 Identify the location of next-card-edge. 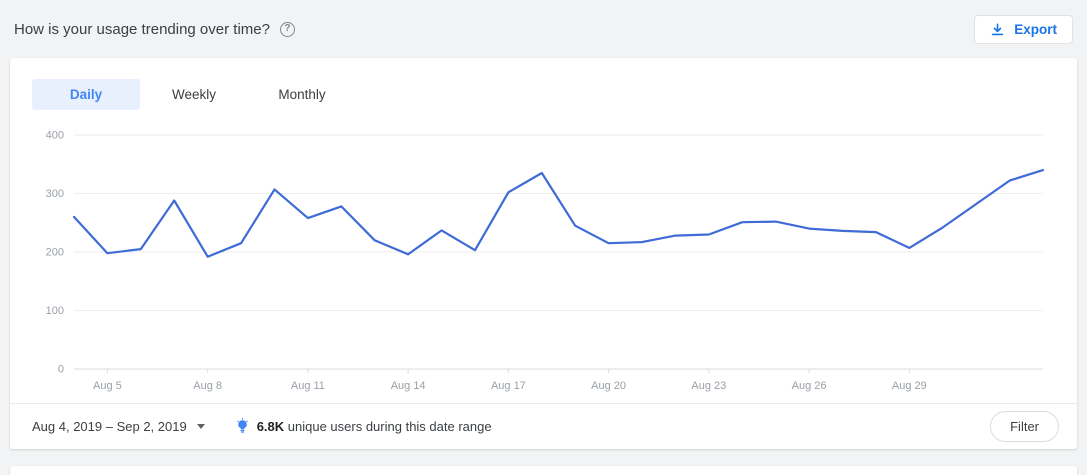
(543, 470).